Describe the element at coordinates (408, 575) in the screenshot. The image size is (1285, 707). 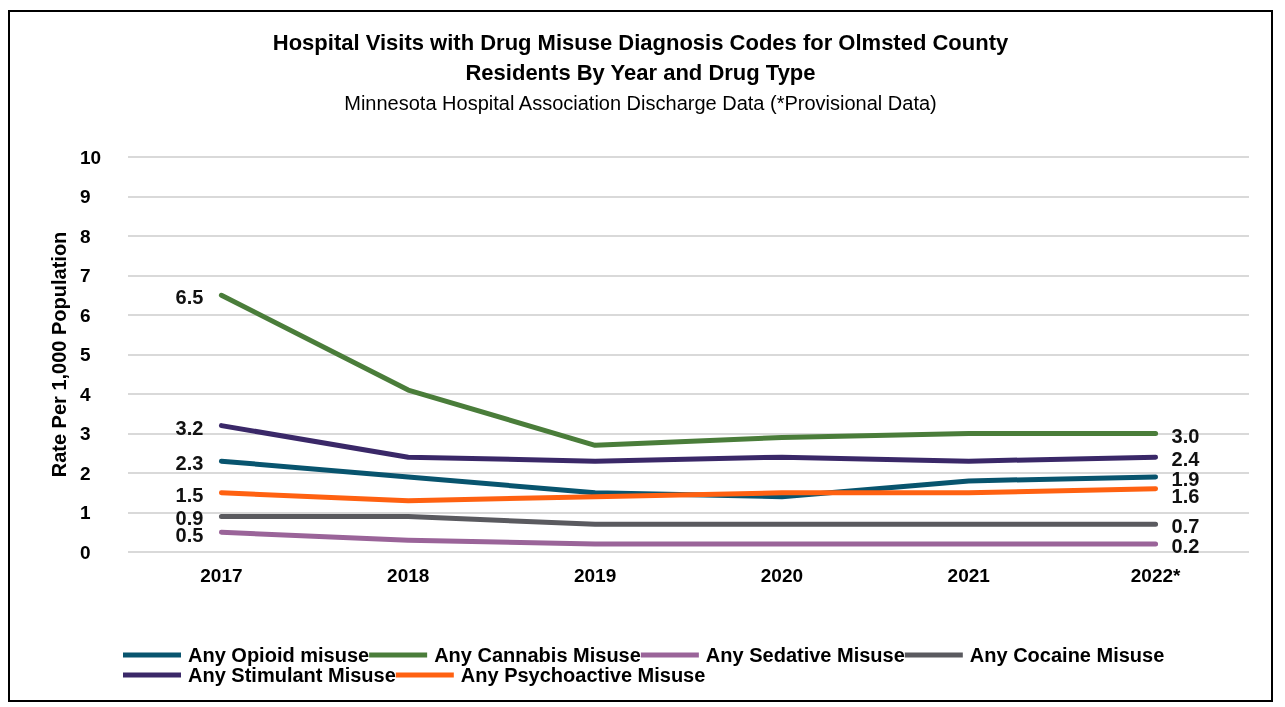
I see `x-tick-label: 2018` at that location.